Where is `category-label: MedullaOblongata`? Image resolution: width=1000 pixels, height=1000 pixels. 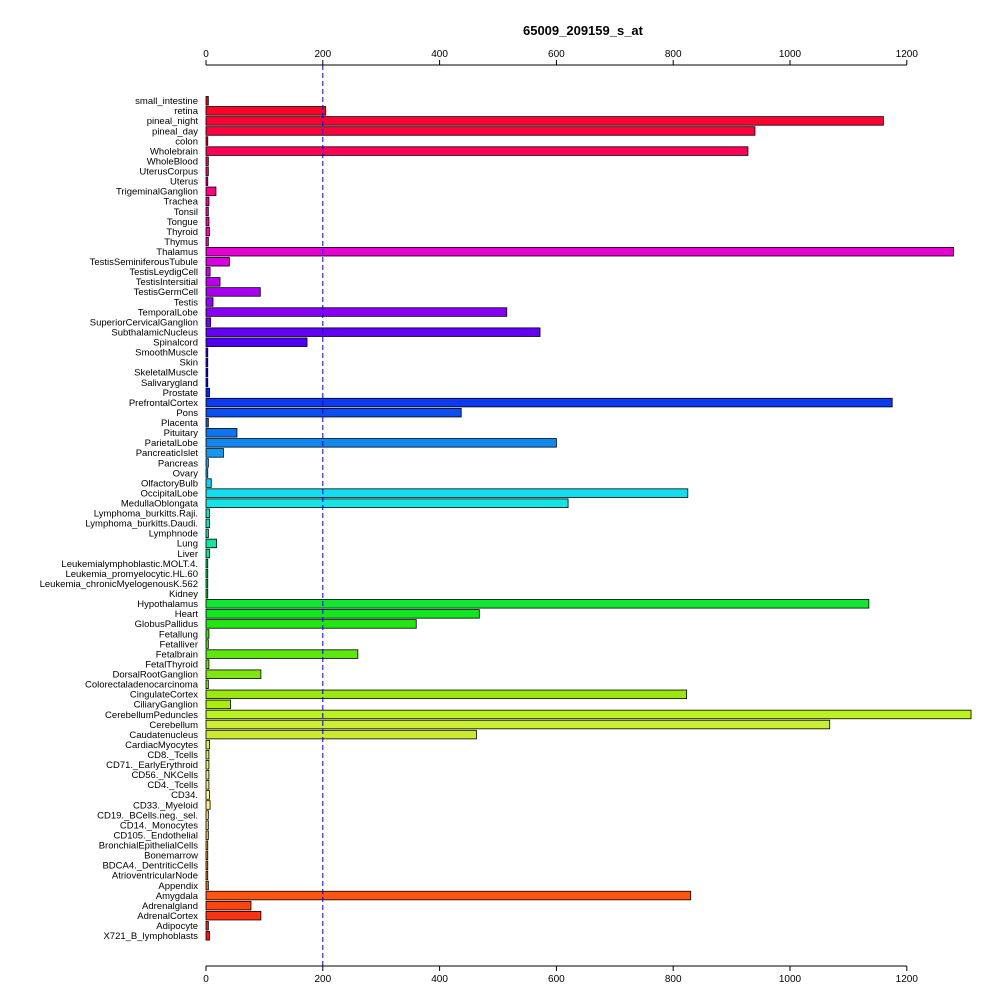
category-label: MedullaOblongata is located at coordinates (160, 504).